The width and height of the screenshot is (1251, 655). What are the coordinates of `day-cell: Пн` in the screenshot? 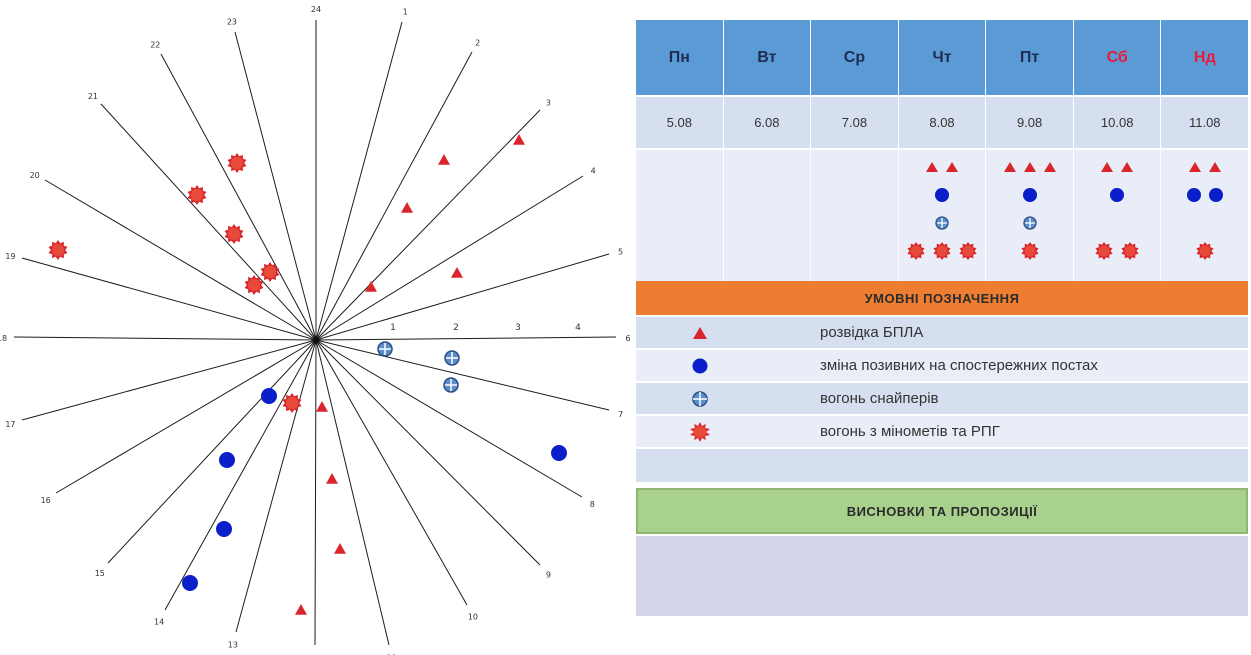 It's located at (680, 57).